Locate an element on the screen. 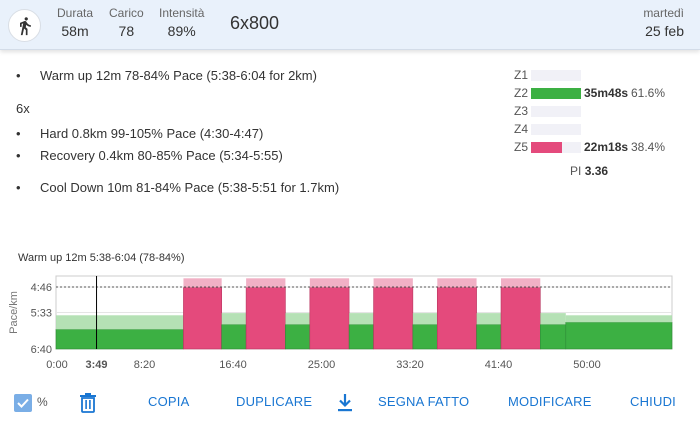 This screenshot has height=428, width=700. y-axis-label: Pace/km is located at coordinates (14, 312).